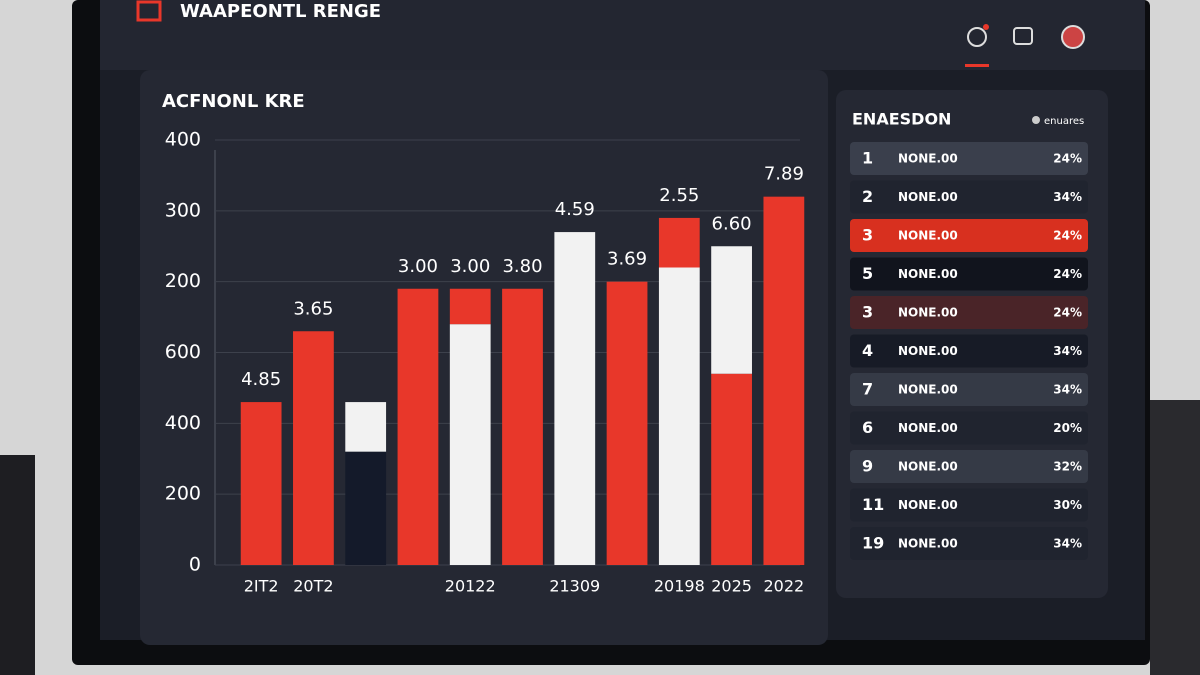 This screenshot has width=1200, height=675. Describe the element at coordinates (732, 223) in the screenshot. I see `bar-annotation: 6.60` at that location.